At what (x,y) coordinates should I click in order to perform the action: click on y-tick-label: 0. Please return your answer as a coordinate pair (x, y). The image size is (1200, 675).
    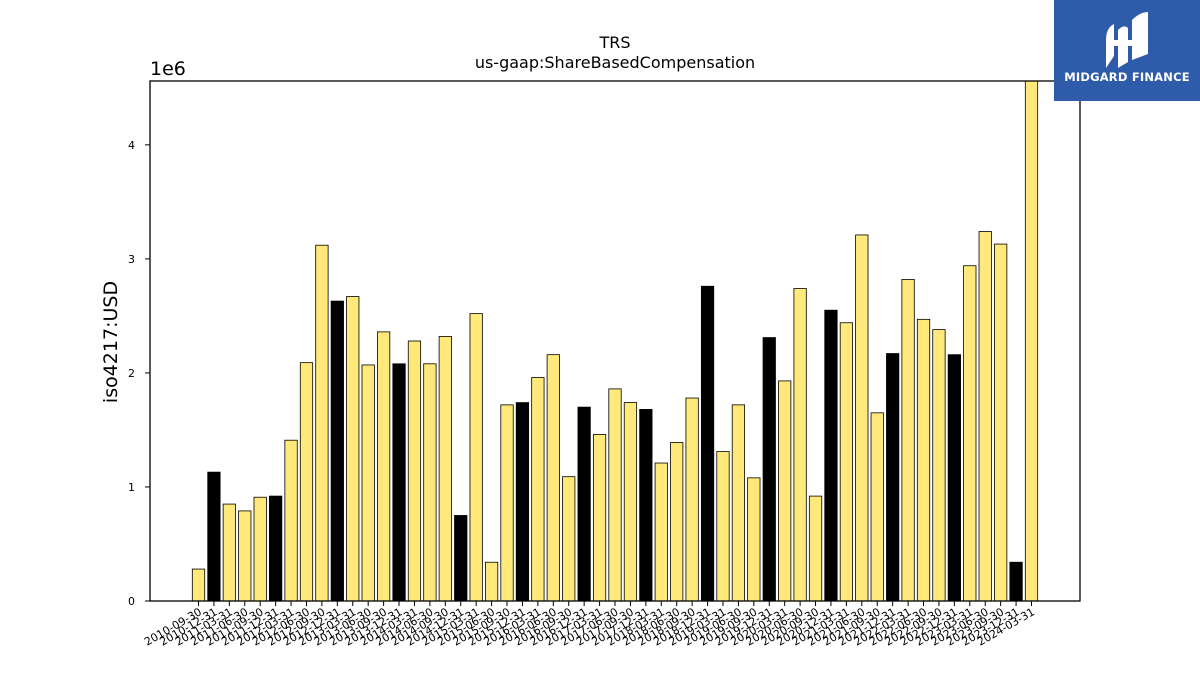
    Looking at the image, I should click on (131, 601).